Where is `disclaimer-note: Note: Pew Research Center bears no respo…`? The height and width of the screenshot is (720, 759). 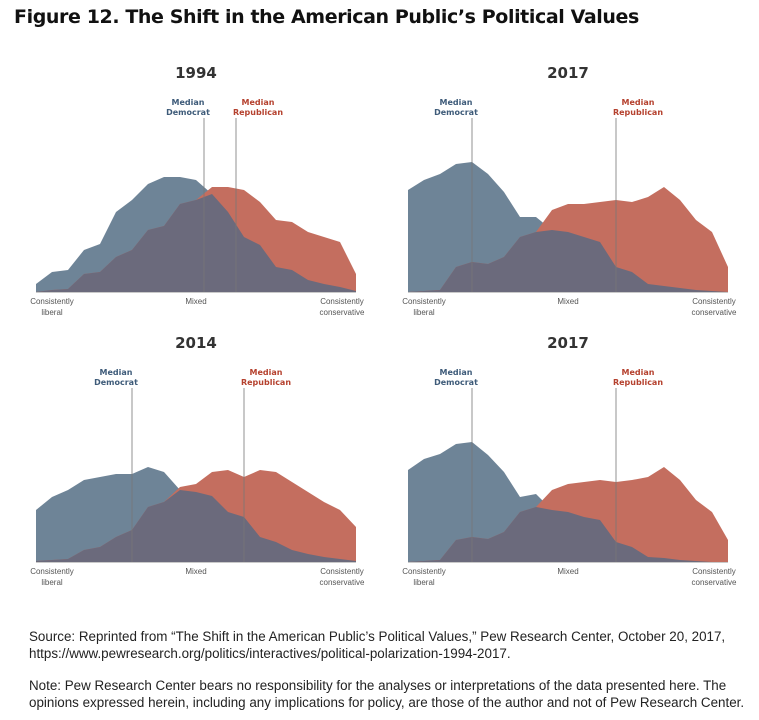
disclaimer-note: Note: Pew Research Center bears no respo… is located at coordinates (387, 694).